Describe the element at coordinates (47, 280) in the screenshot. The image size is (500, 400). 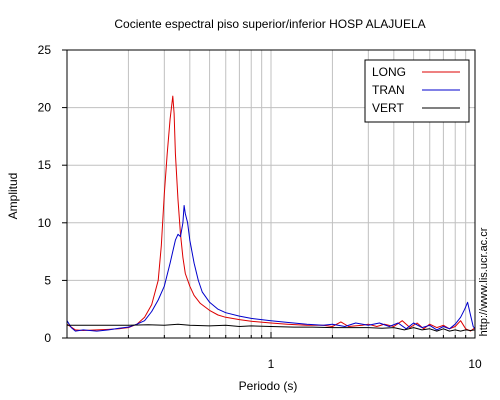
I see `y-tick-label: 5` at that location.